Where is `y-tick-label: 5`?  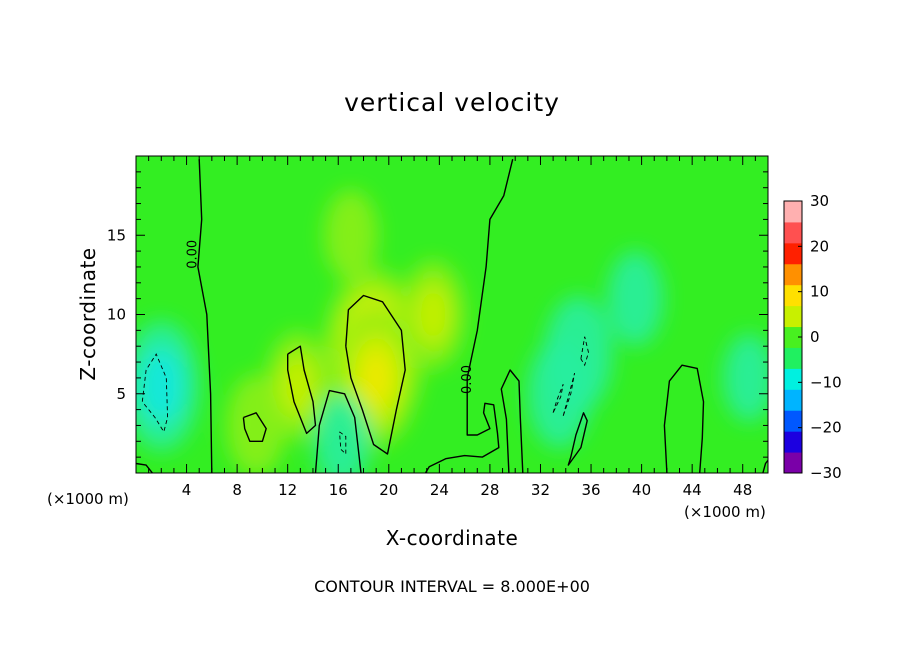
y-tick-label: 5 is located at coordinates (121, 394).